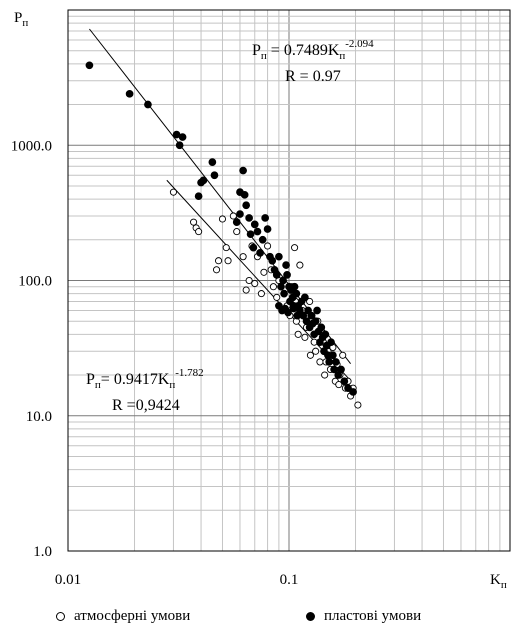  Describe the element at coordinates (21, 19) in the screenshot. I see `y-axis-label: Pп` at that location.